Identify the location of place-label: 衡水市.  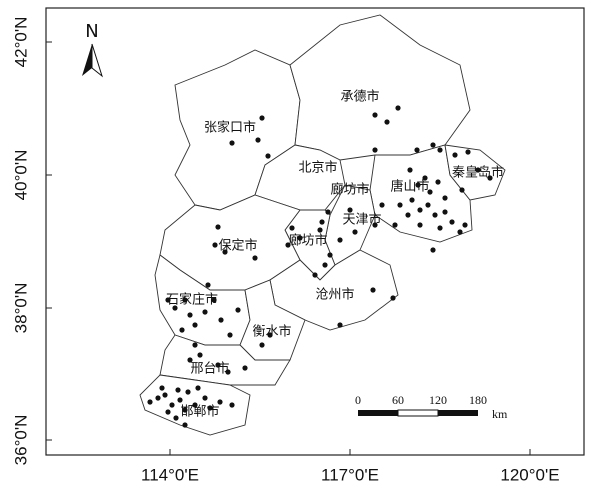
(271, 332).